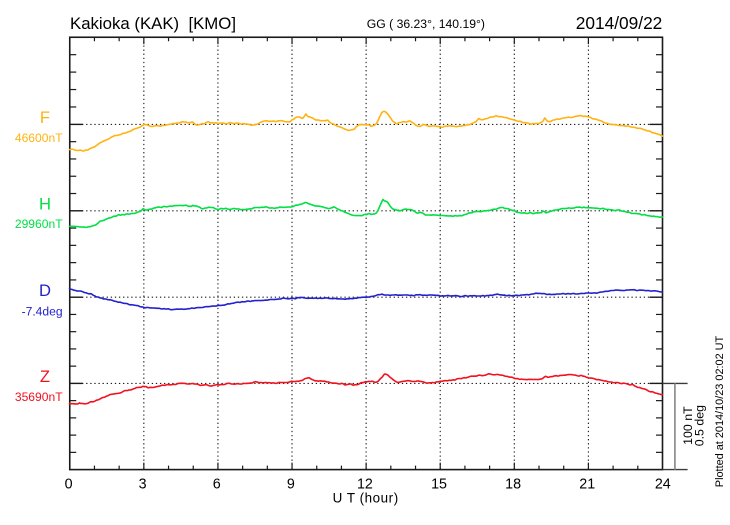 Image resolution: width=730 pixels, height=525 pixels. What do you see at coordinates (39, 138) in the screenshot?
I see `svg-text: 46600nT` at bounding box center [39, 138].